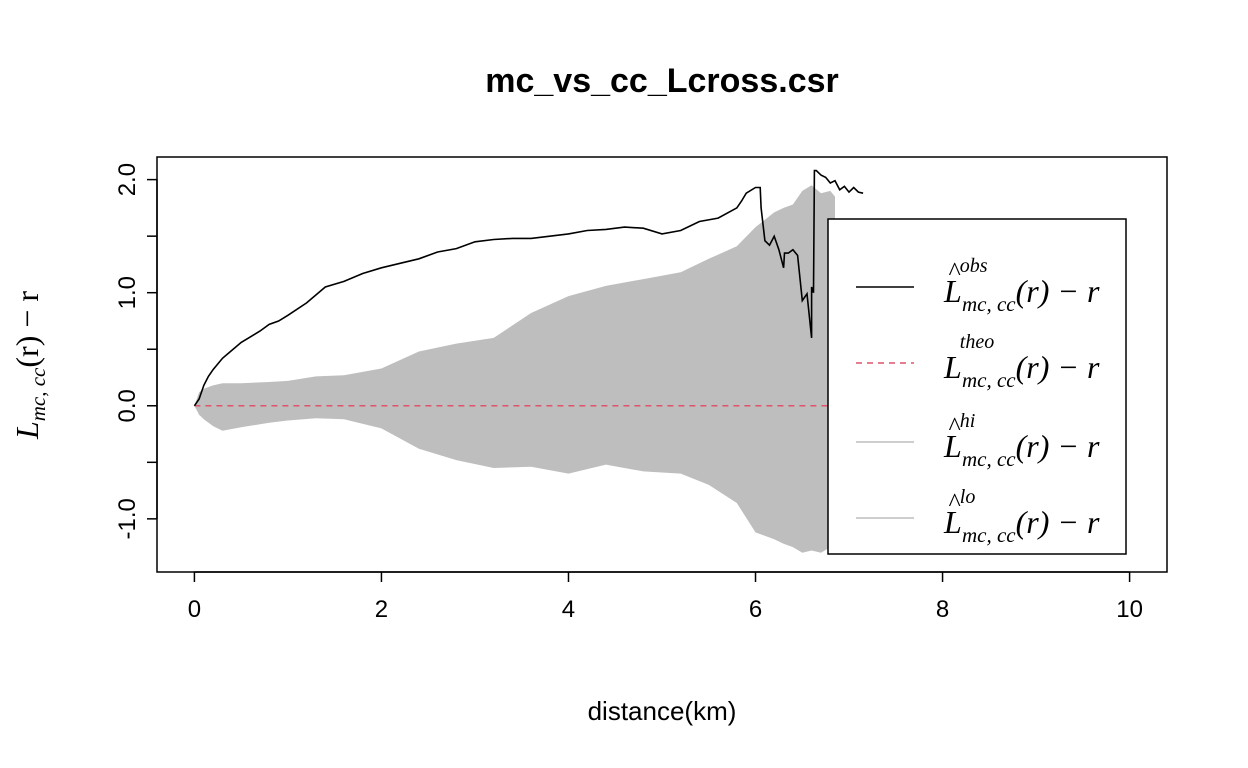  Describe the element at coordinates (974, 266) in the screenshot. I see `legend-label-superscript: obs` at that location.